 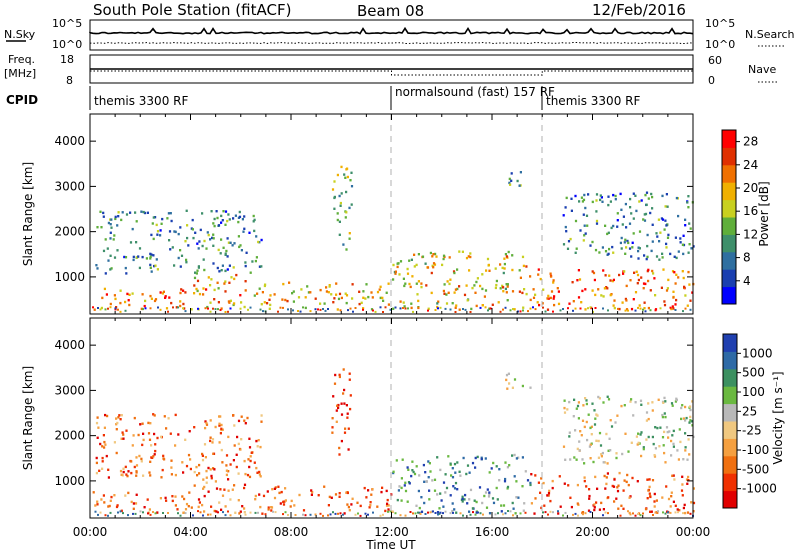 I want to click on nsky-panel: N.Sky 10^5 10^0 10^5 10^0 N.Search, so click(x=399, y=34).